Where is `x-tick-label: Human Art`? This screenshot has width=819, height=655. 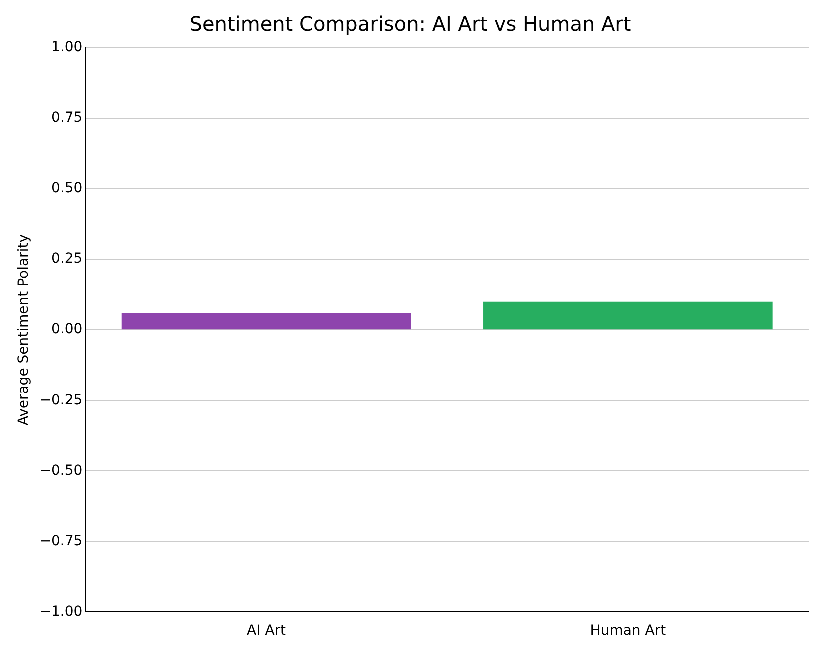
x-tick-label: Human Art is located at coordinates (628, 631).